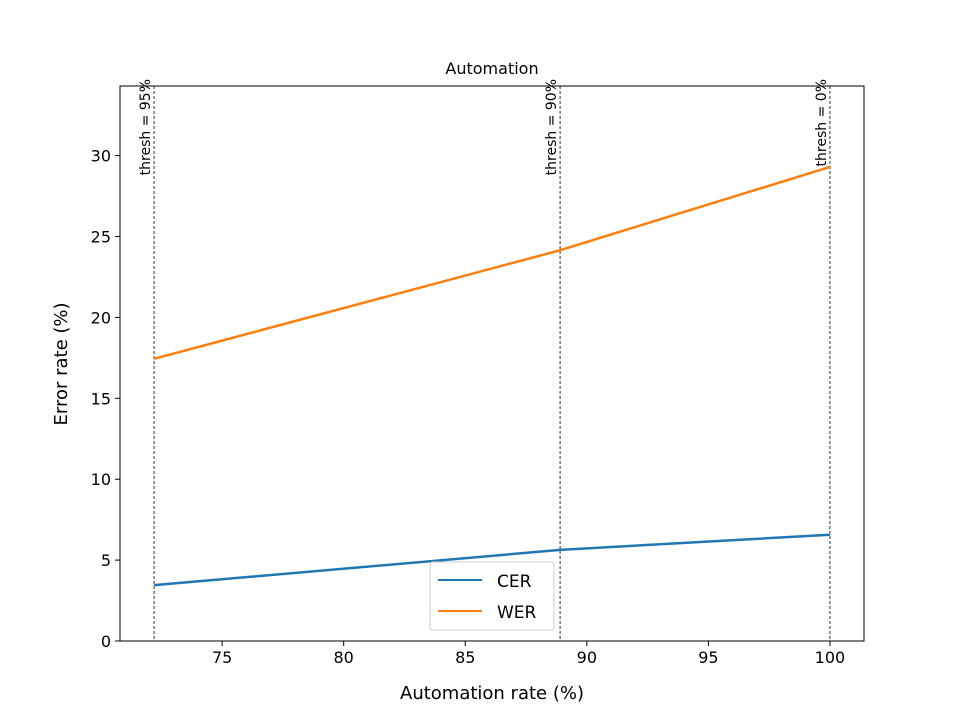  Describe the element at coordinates (587, 657) in the screenshot. I see `x-tick-label: 90` at that location.